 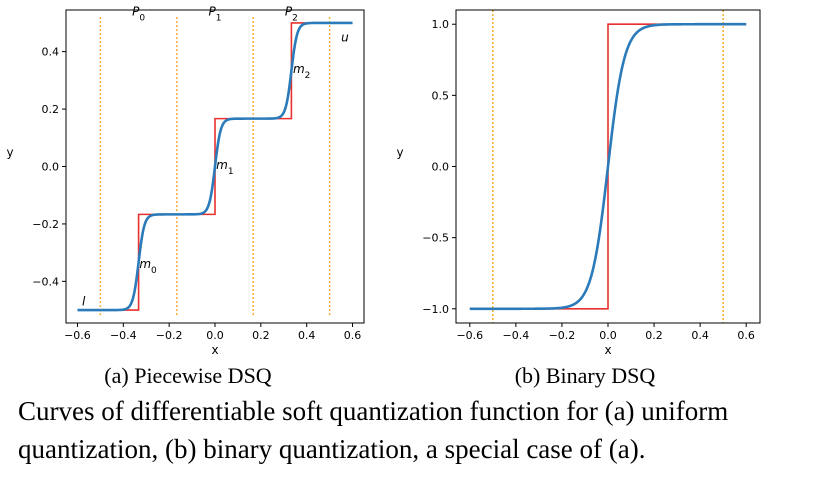 I want to click on annotation-label: l, so click(x=84, y=301).